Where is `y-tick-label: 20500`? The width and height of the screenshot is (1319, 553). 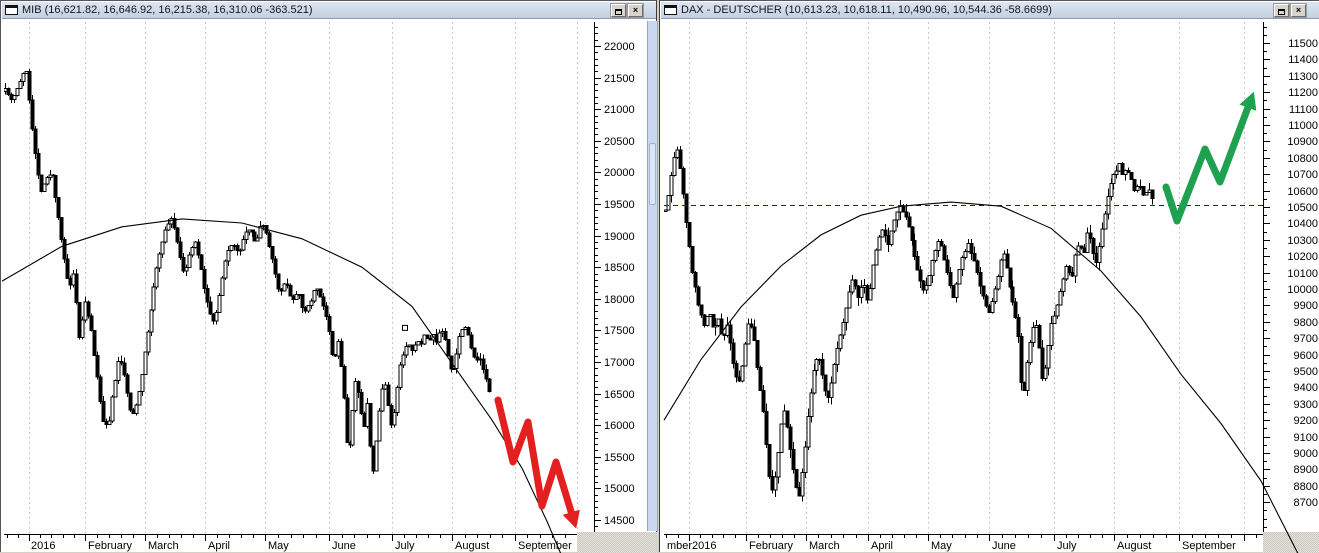 y-tick-label: 20500 is located at coordinates (619, 142).